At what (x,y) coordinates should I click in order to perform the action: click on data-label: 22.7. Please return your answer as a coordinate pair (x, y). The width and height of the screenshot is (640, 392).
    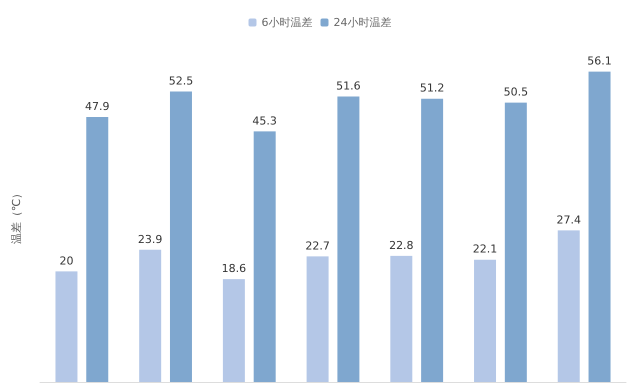
    Looking at the image, I should click on (317, 245).